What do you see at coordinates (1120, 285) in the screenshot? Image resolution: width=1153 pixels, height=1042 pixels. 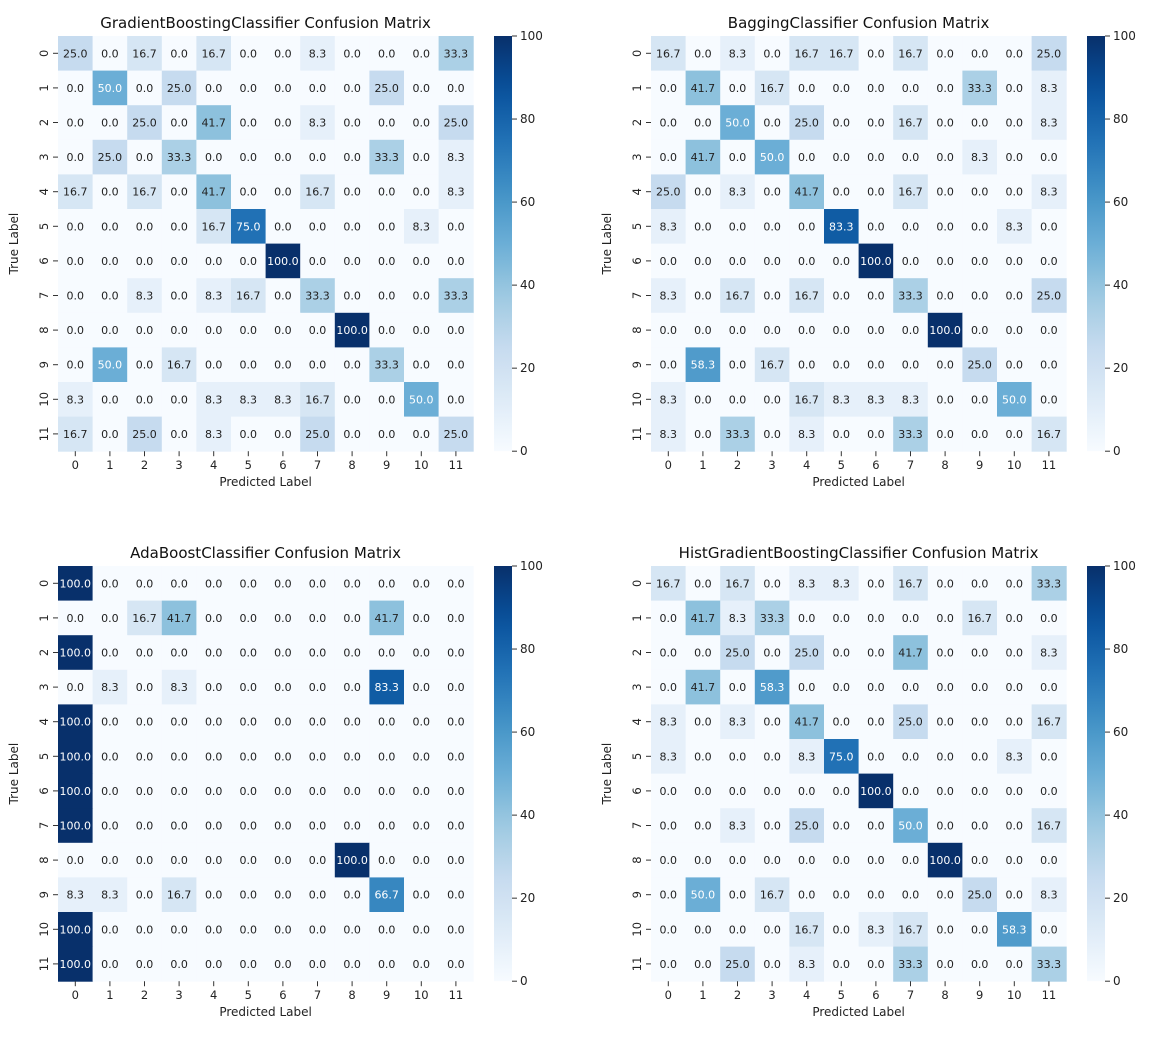 I see `colorbar-tick-label: 40` at bounding box center [1120, 285].